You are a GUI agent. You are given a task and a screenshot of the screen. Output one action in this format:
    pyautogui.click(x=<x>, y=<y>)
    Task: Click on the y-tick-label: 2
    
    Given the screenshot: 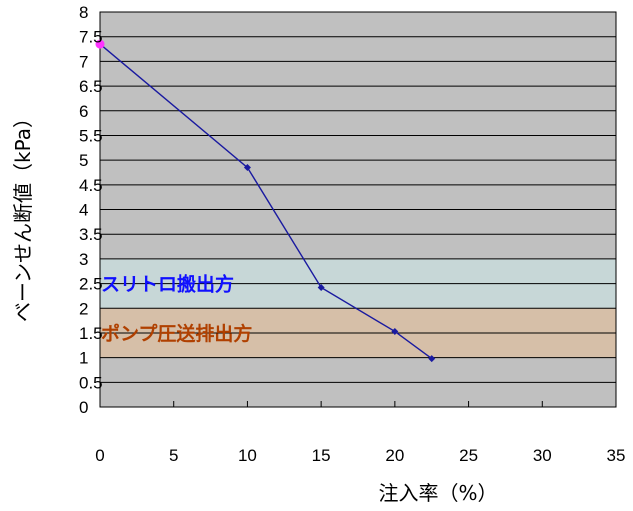 What is the action you would take?
    pyautogui.click(x=83, y=308)
    